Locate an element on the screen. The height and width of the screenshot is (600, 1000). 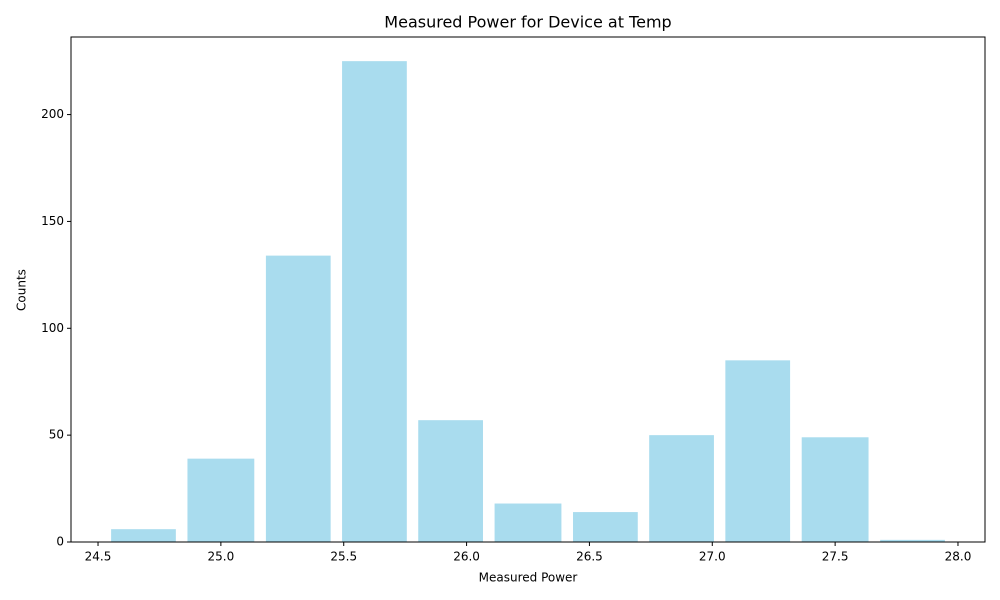
y-tick-label: 50 is located at coordinates (56, 435).